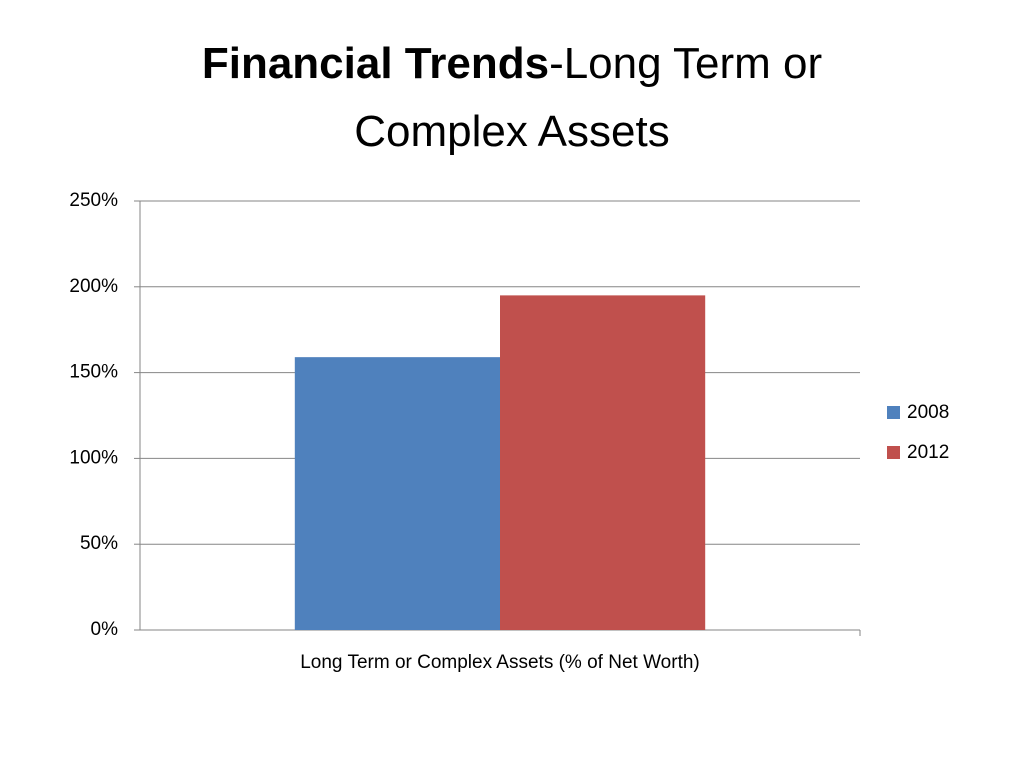 The image size is (1024, 768). What do you see at coordinates (928, 412) in the screenshot?
I see `legend-label: 2008` at bounding box center [928, 412].